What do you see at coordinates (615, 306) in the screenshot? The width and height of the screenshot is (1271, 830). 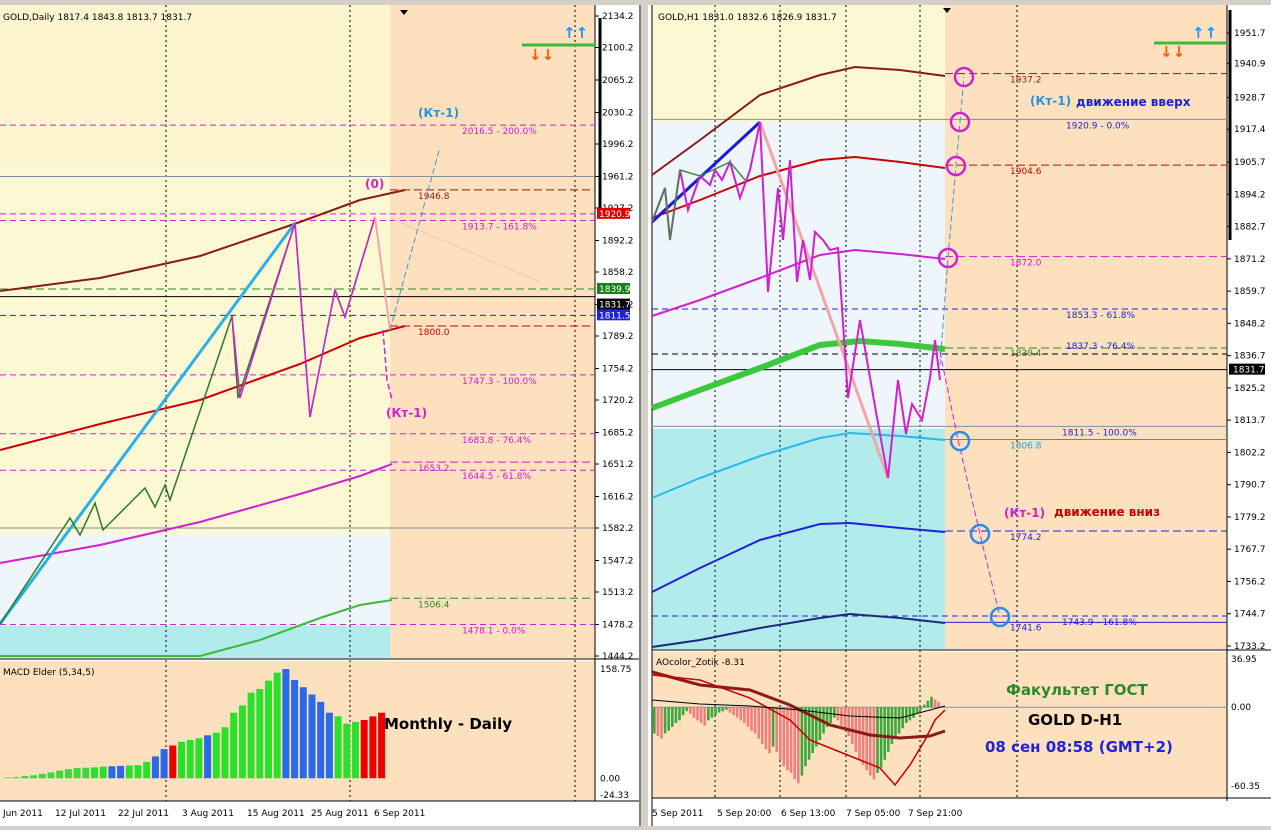 I see `price-tag-label: 1831.7` at bounding box center [615, 306].